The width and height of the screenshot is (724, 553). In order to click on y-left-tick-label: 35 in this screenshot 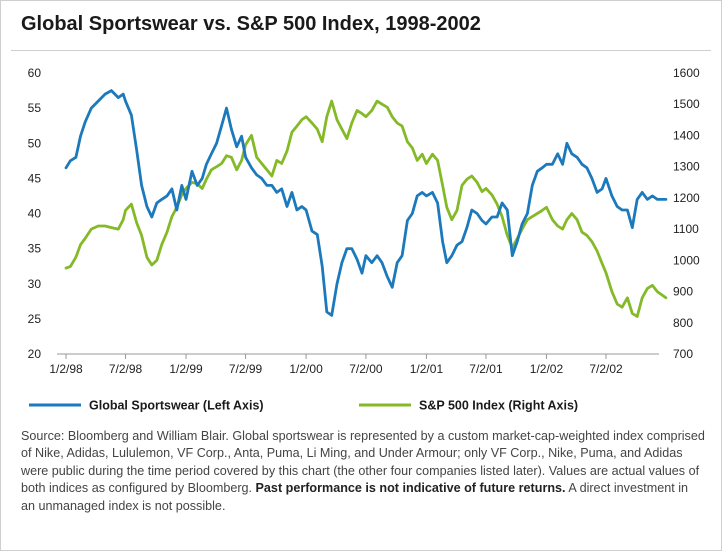, I will do `click(35, 249)`.